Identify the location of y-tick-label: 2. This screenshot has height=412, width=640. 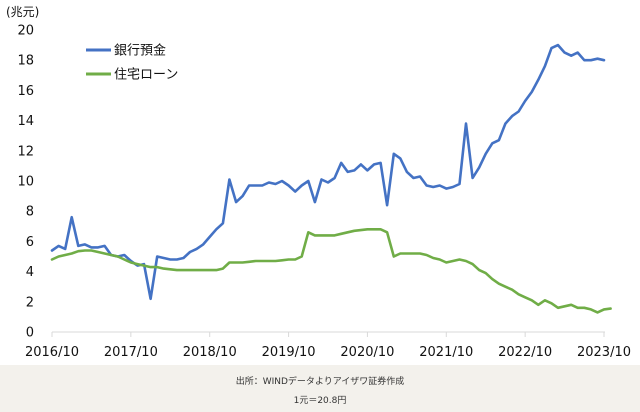
(30, 302).